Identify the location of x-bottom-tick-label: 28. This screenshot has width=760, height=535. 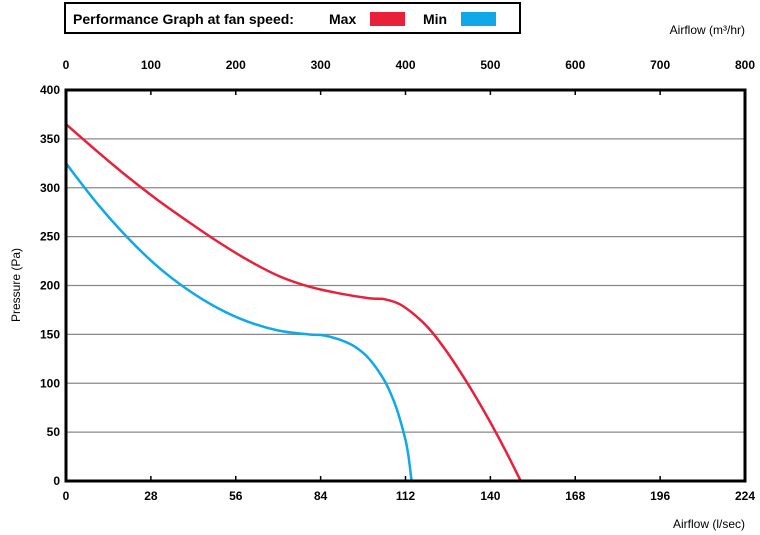
(151, 496).